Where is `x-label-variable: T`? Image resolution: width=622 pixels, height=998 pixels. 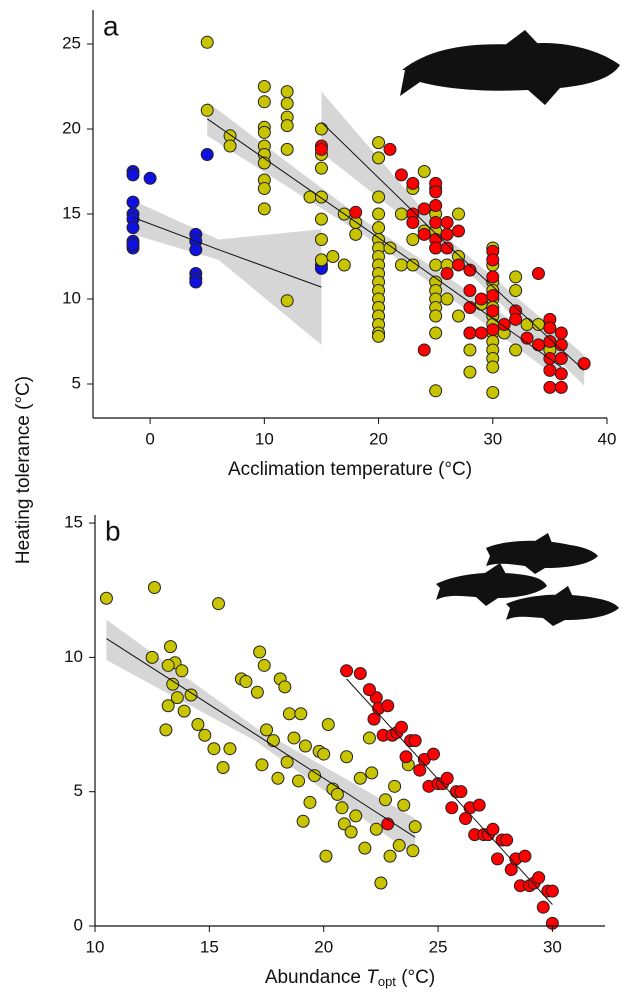
x-label-variable: T is located at coordinates (372, 977).